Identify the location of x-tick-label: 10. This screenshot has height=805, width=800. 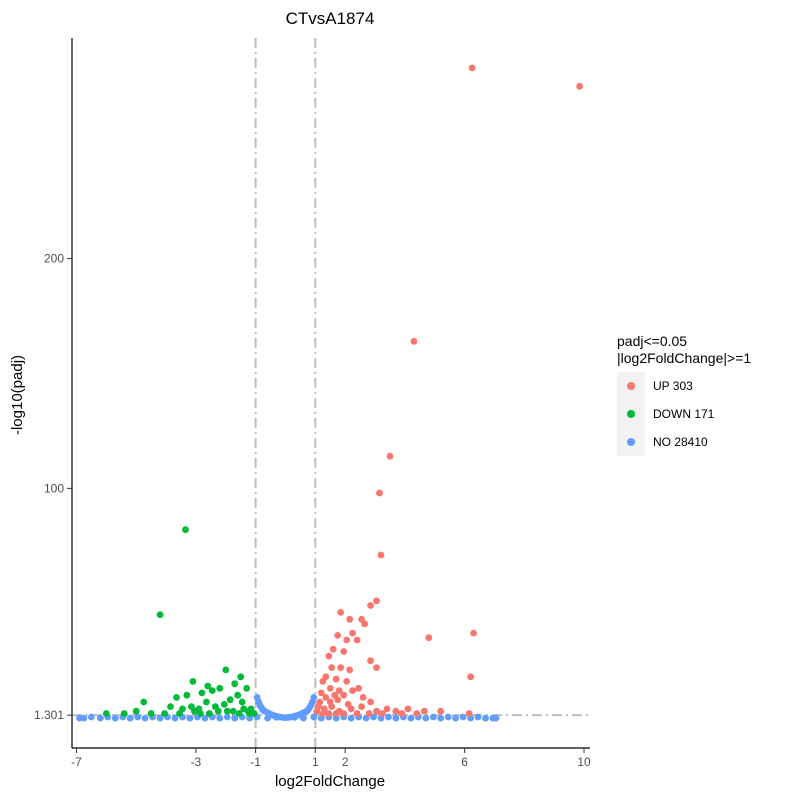
(584, 762).